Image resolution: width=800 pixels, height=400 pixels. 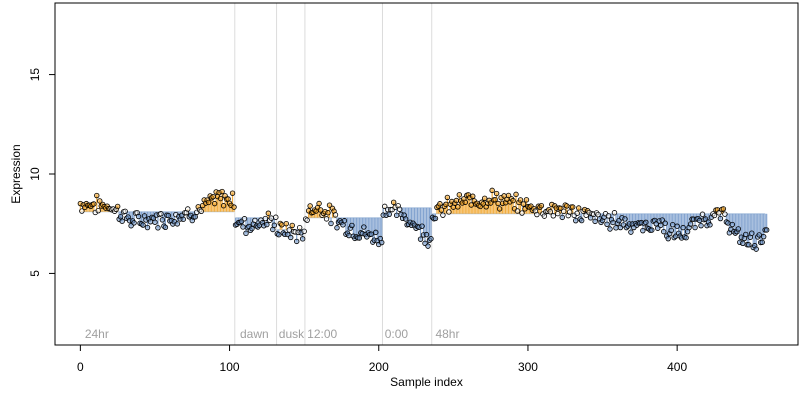 What do you see at coordinates (322, 334) in the screenshot?
I see `segment-label: 12:00` at bounding box center [322, 334].